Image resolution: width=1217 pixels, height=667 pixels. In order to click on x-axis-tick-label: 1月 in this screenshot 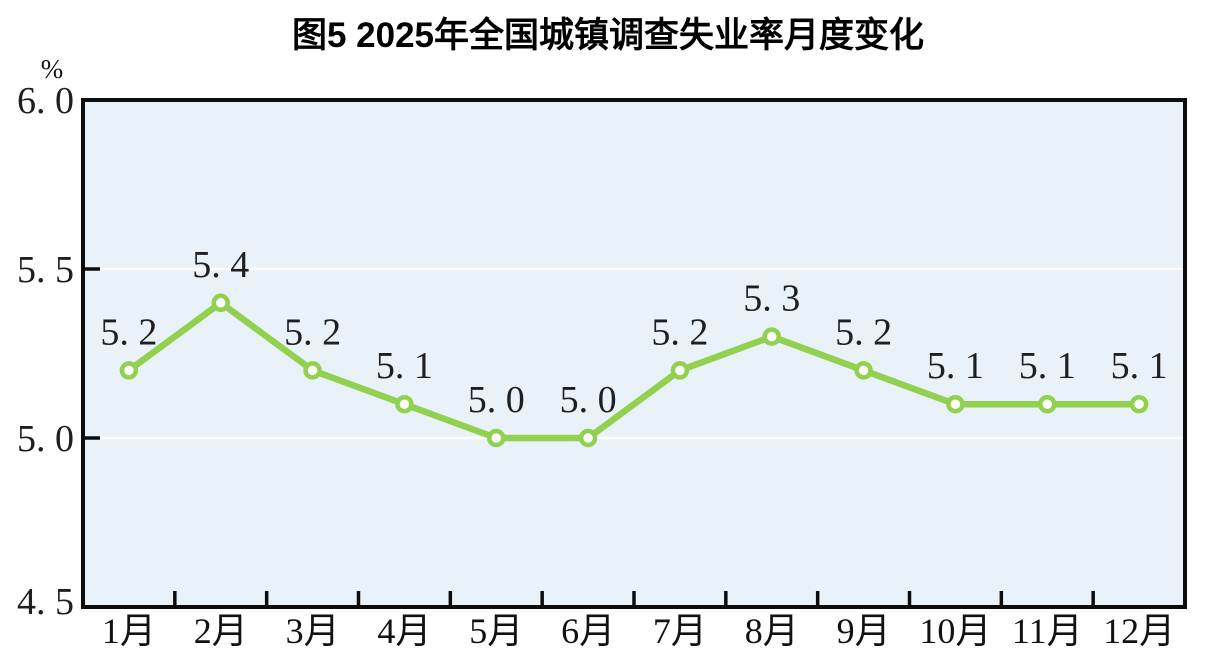, I will do `click(129, 631)`.